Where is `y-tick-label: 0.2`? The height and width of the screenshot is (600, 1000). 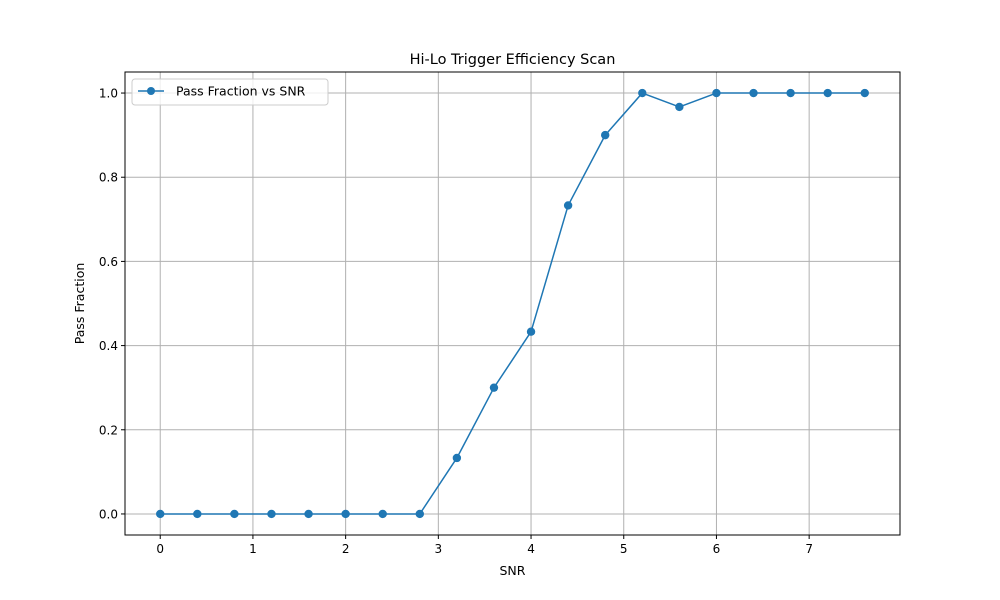 y-tick-label: 0.2 is located at coordinates (108, 430).